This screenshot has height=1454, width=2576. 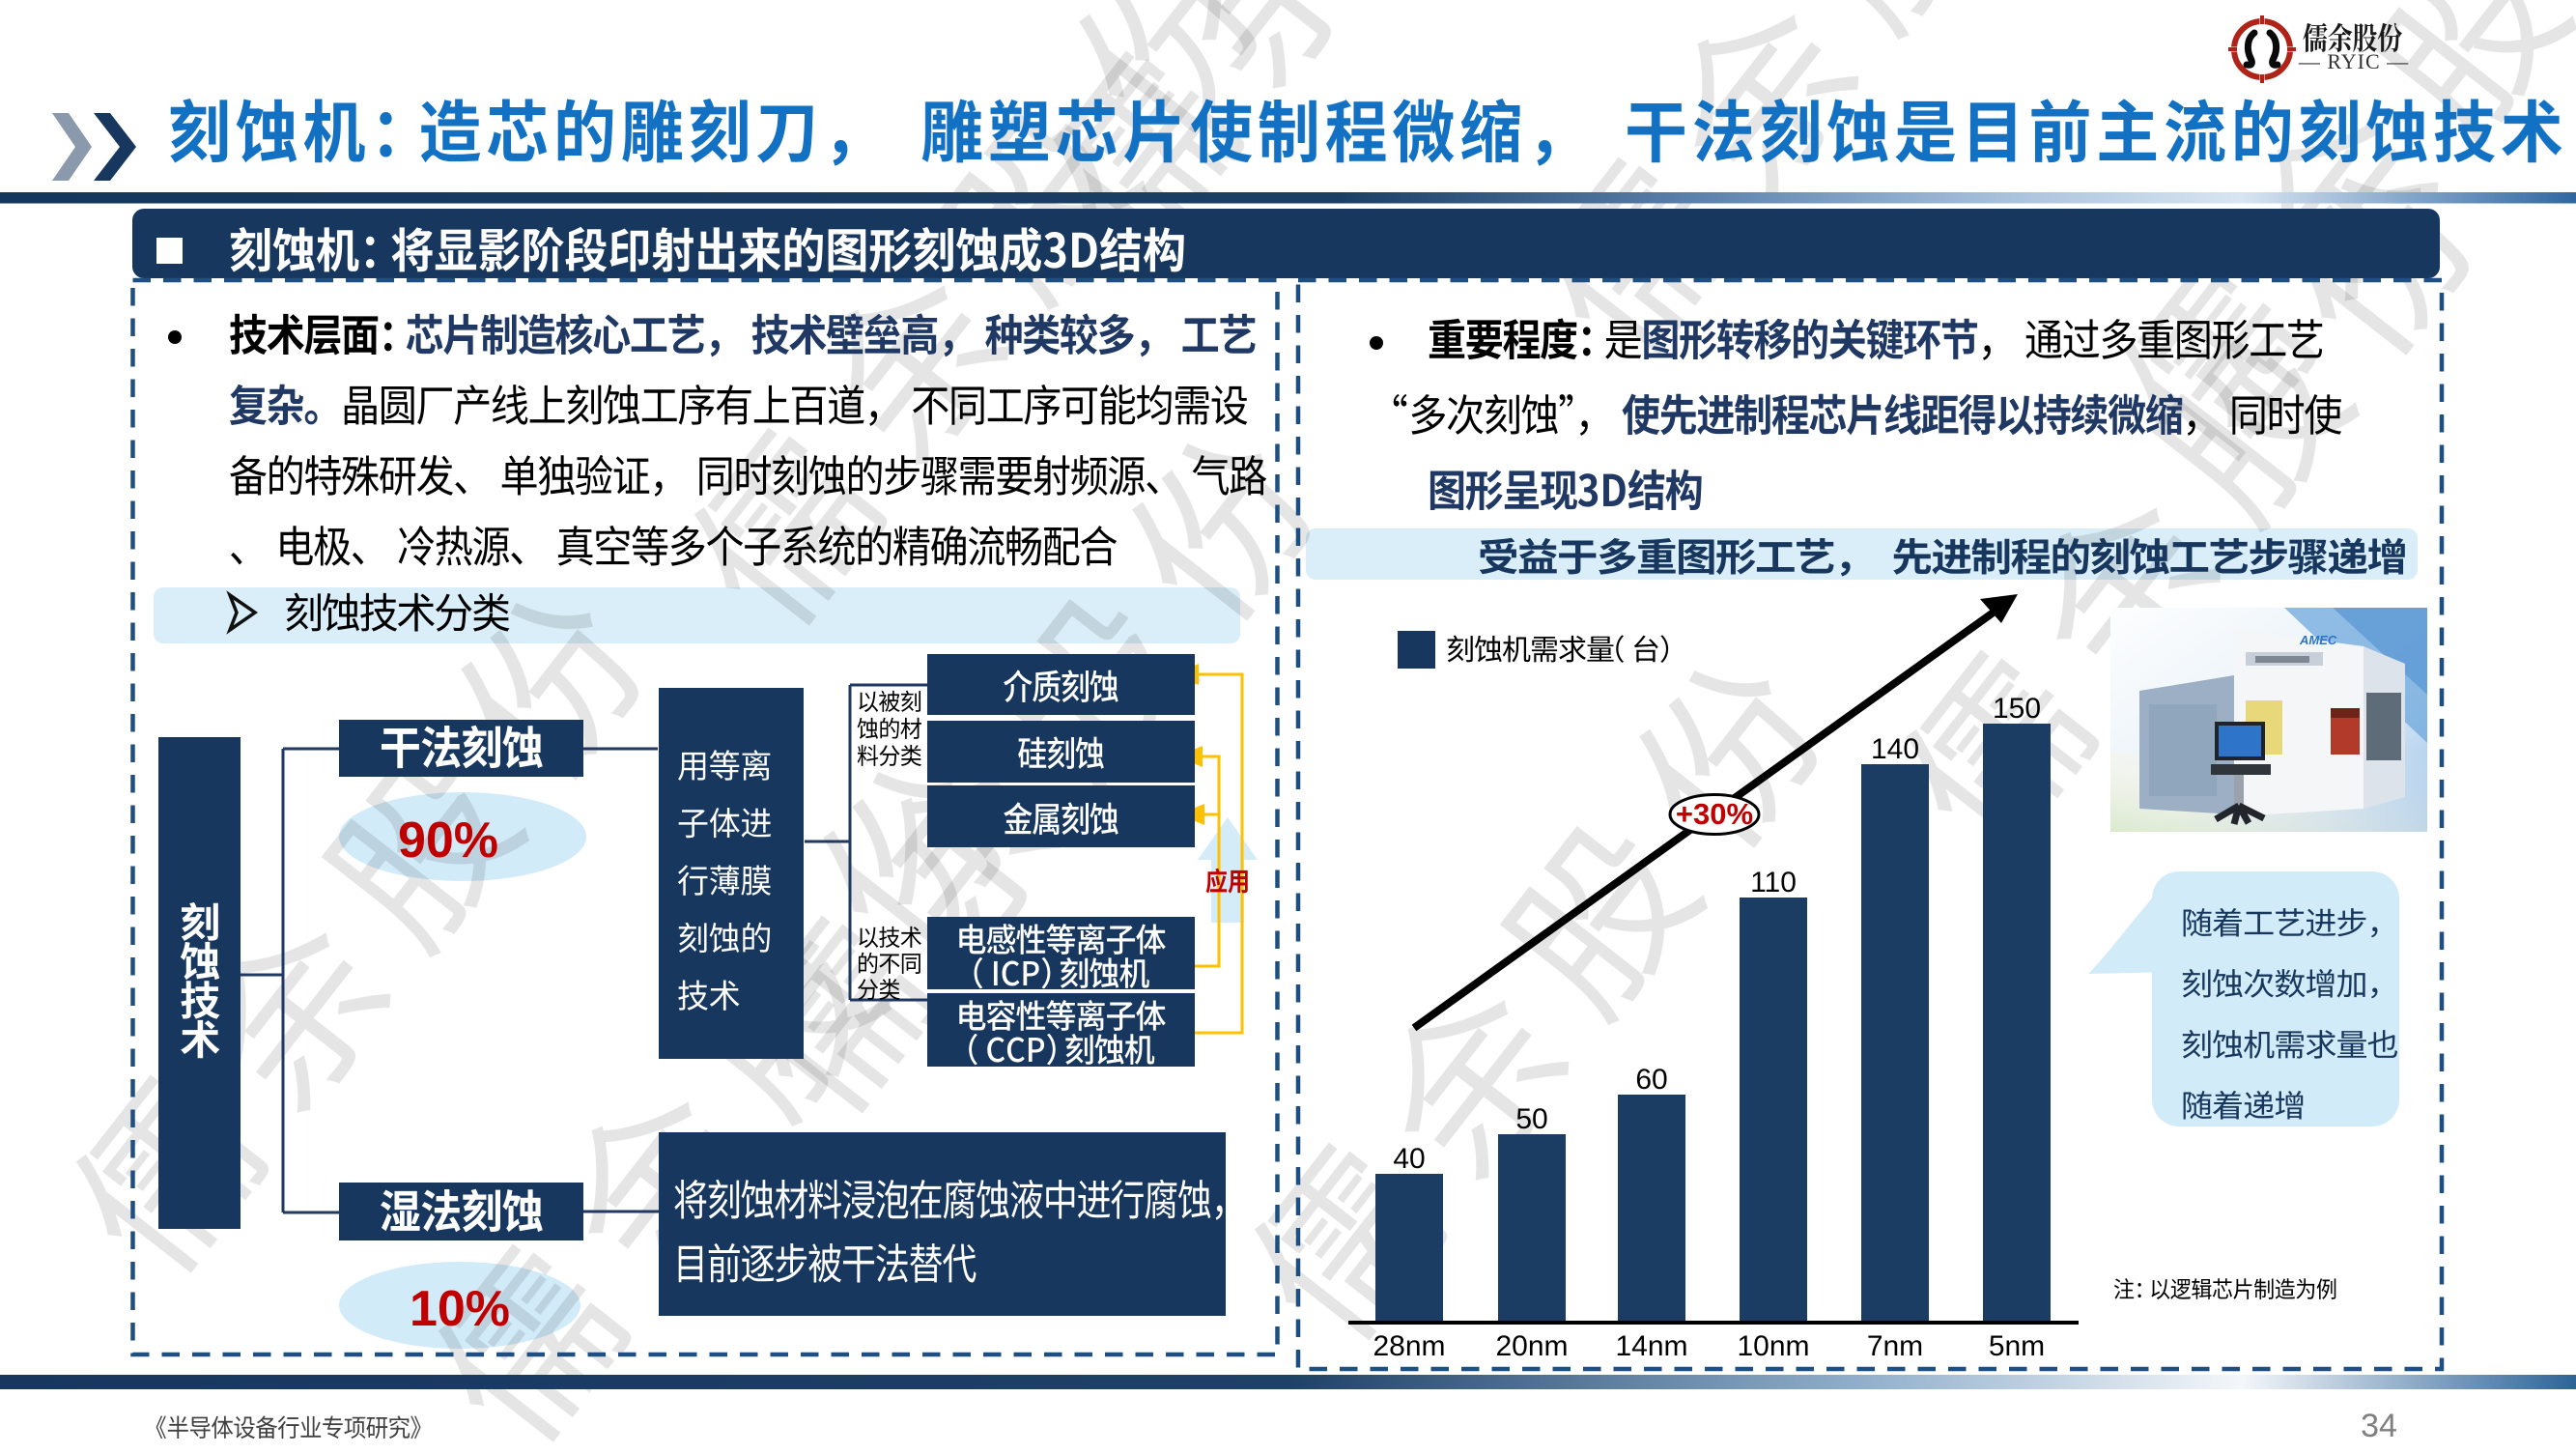 What do you see at coordinates (1409, 1346) in the screenshot?
I see `svg-text: 28nm` at bounding box center [1409, 1346].